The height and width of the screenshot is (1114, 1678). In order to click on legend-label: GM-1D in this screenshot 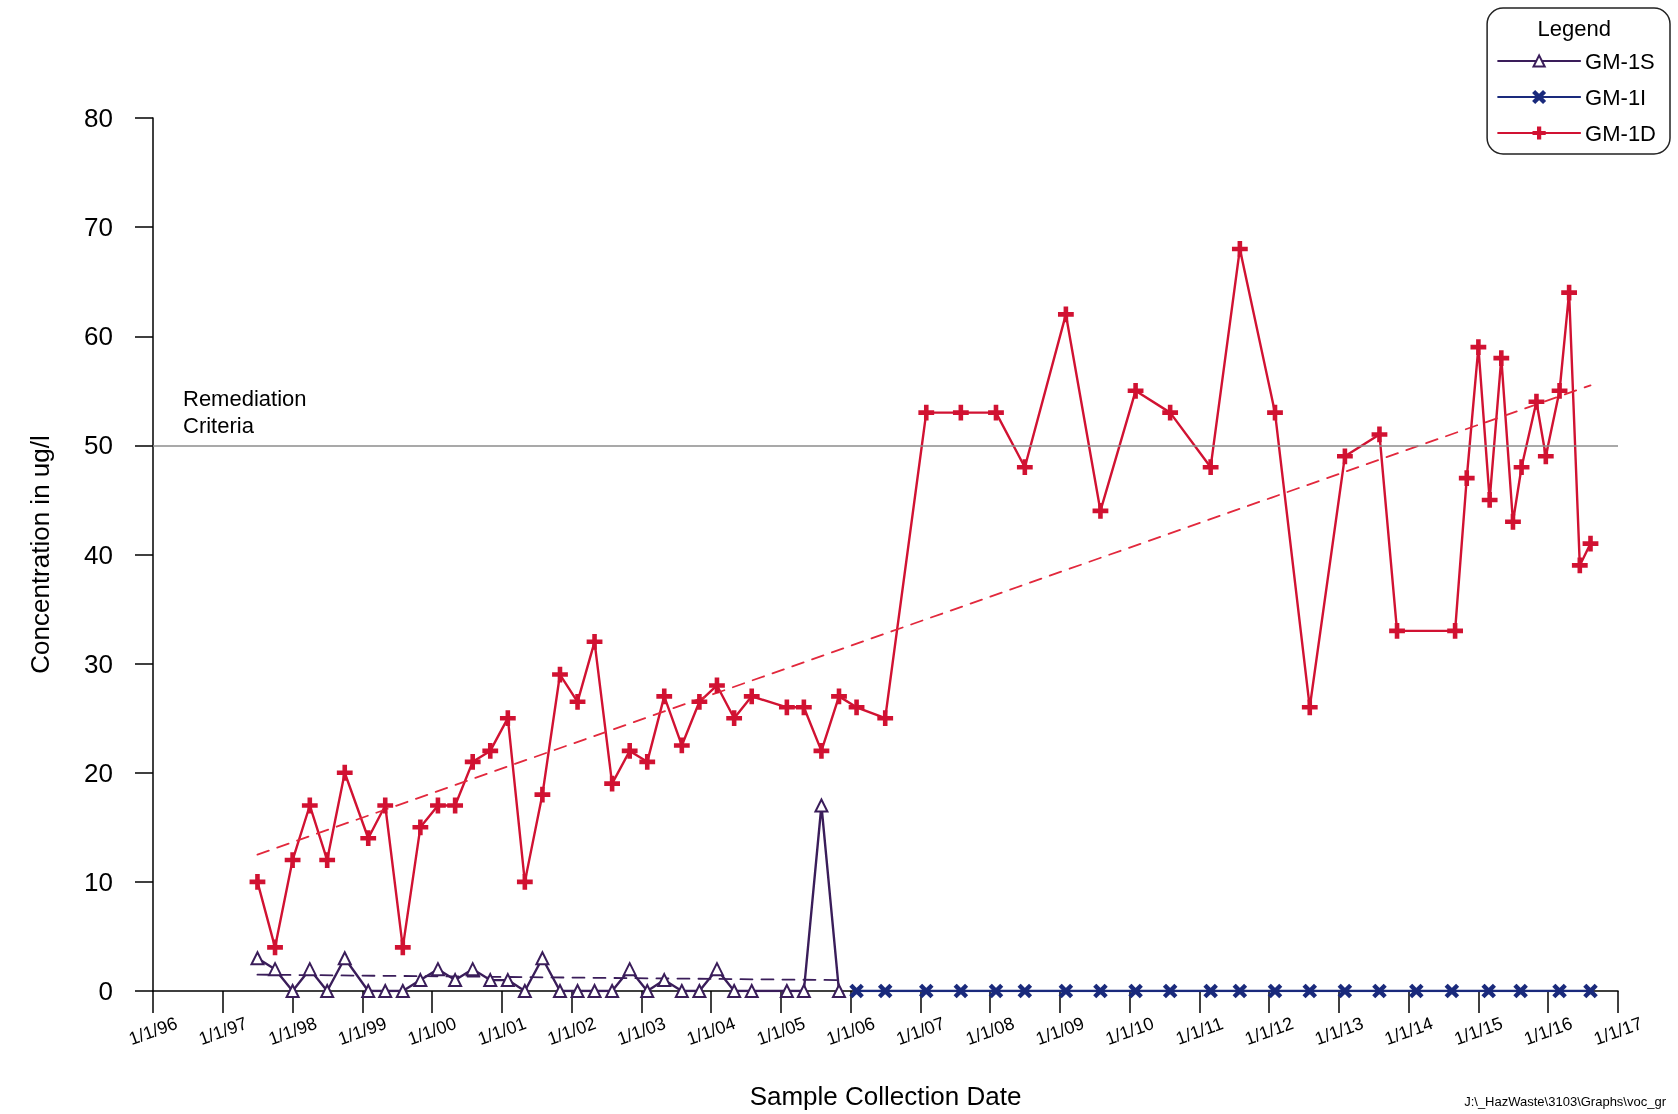, I will do `click(1620, 133)`.